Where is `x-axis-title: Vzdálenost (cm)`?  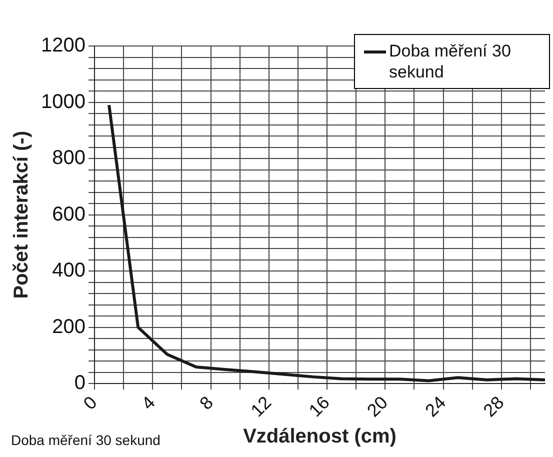 x-axis-title: Vzdálenost (cm) is located at coordinates (319, 437).